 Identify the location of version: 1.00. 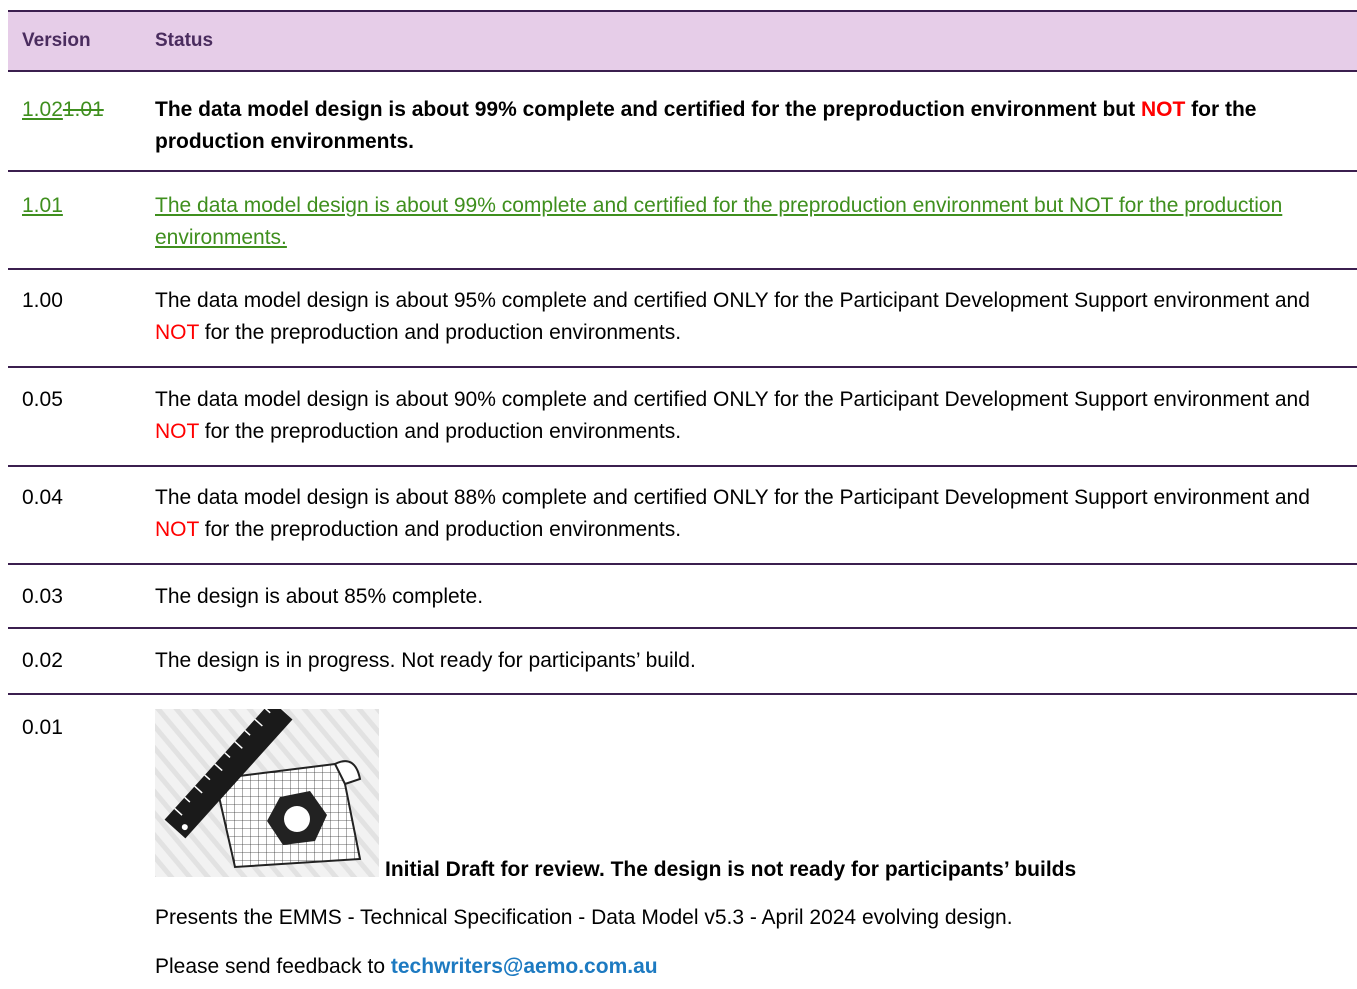
(42, 300).